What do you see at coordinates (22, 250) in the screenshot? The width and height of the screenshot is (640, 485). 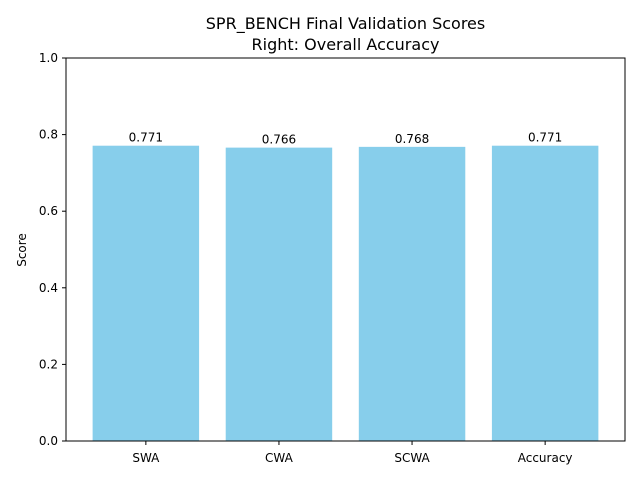 I see `y-axis-label: Score` at bounding box center [22, 250].